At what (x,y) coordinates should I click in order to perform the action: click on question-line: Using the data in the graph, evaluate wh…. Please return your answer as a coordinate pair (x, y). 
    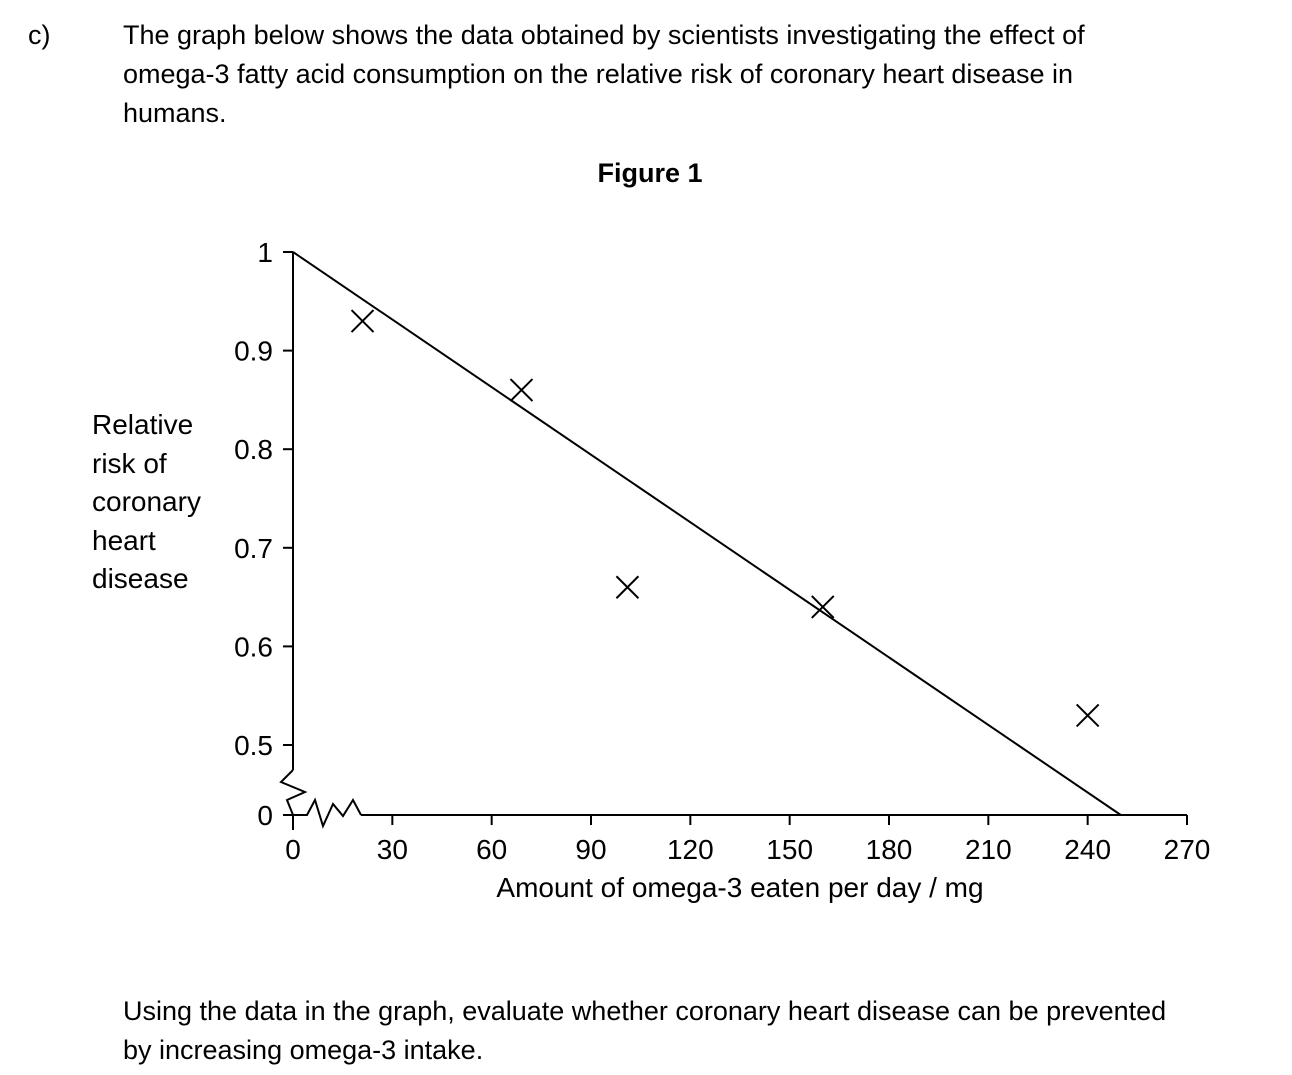
    Looking at the image, I should click on (645, 1011).